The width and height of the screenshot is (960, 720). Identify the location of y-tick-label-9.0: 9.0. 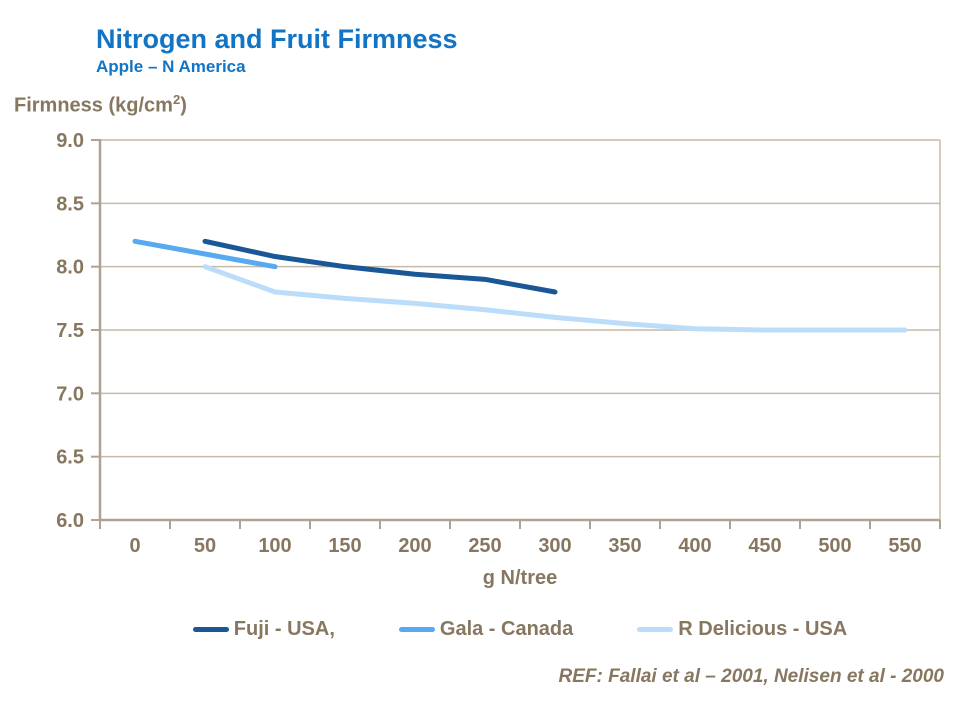
(70, 141).